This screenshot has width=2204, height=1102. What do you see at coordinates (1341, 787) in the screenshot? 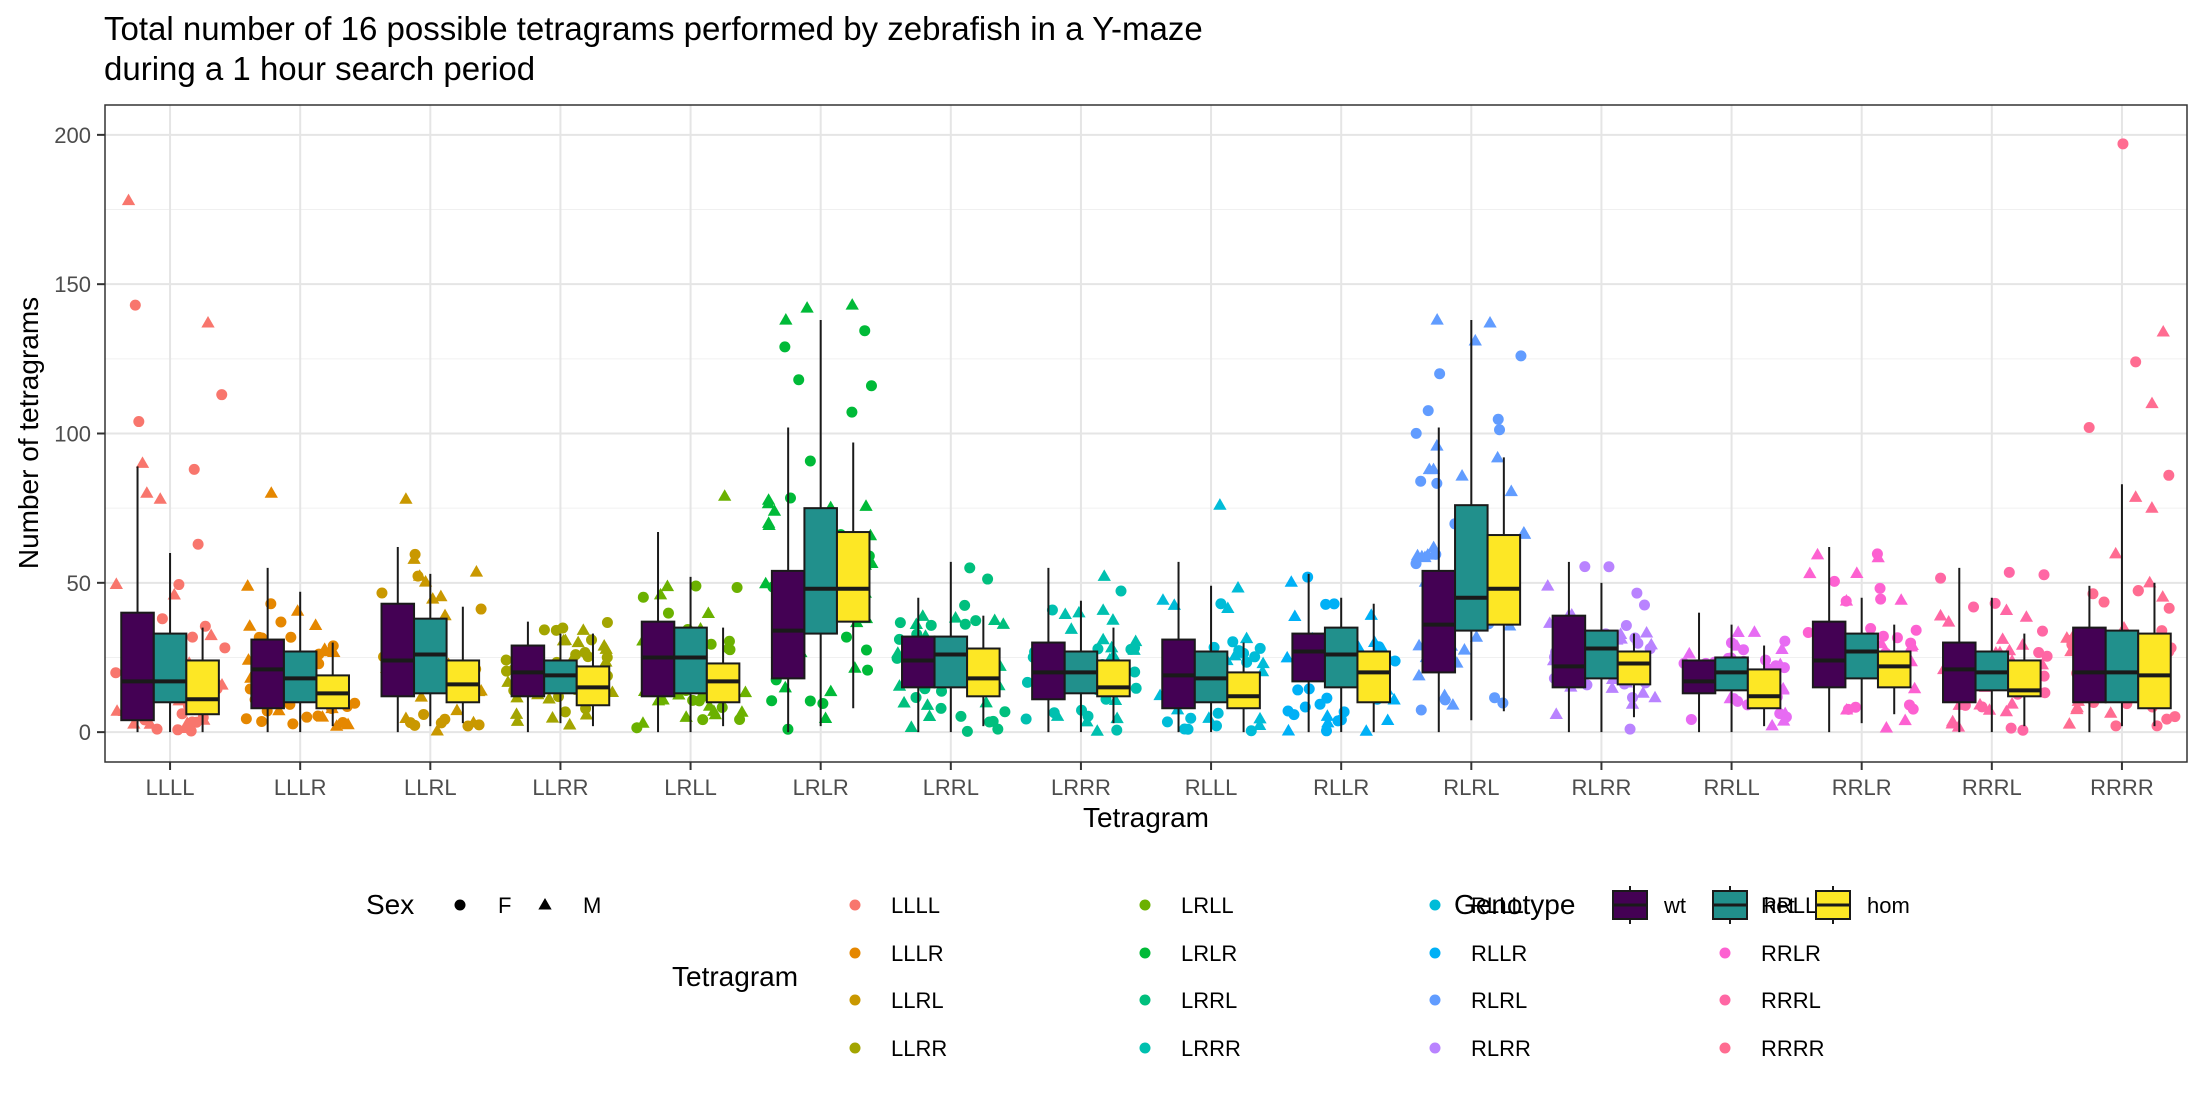
I see `x-tick-label: RLLR` at bounding box center [1341, 787].